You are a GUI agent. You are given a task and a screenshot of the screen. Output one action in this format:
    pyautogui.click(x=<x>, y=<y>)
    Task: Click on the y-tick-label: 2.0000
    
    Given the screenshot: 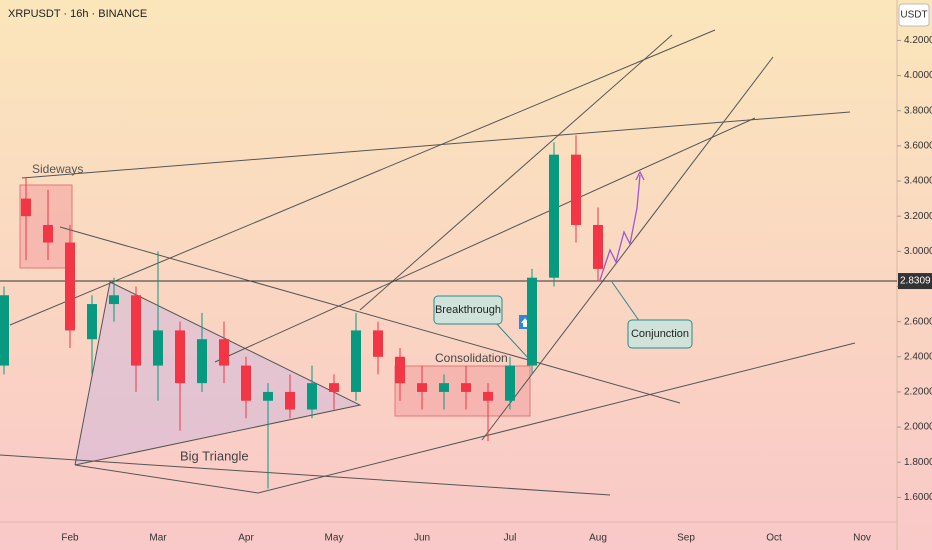 What is the action you would take?
    pyautogui.click(x=918, y=427)
    